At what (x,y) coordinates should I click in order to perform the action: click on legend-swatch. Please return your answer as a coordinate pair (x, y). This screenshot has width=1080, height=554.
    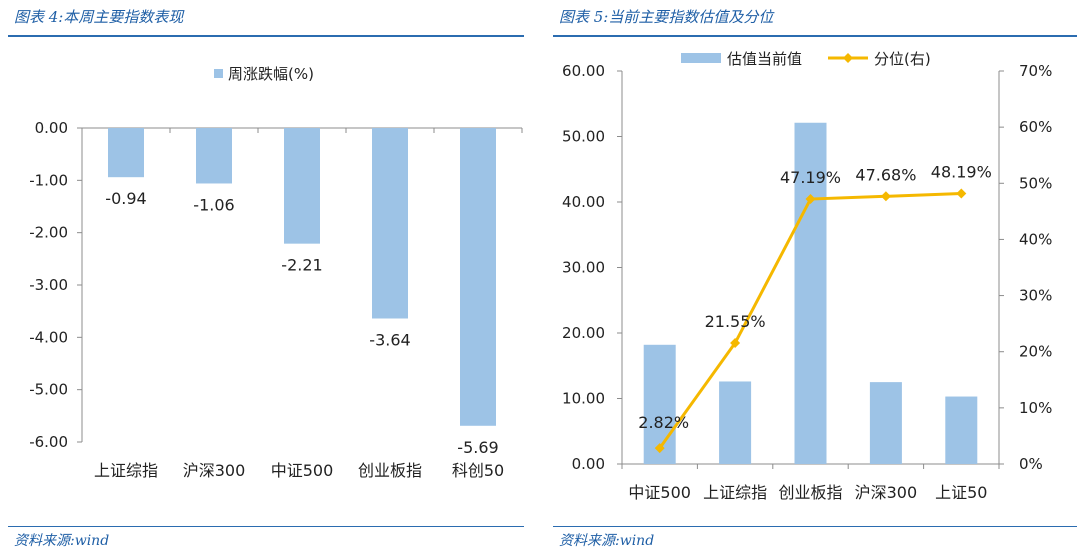
    Looking at the image, I should click on (218, 73).